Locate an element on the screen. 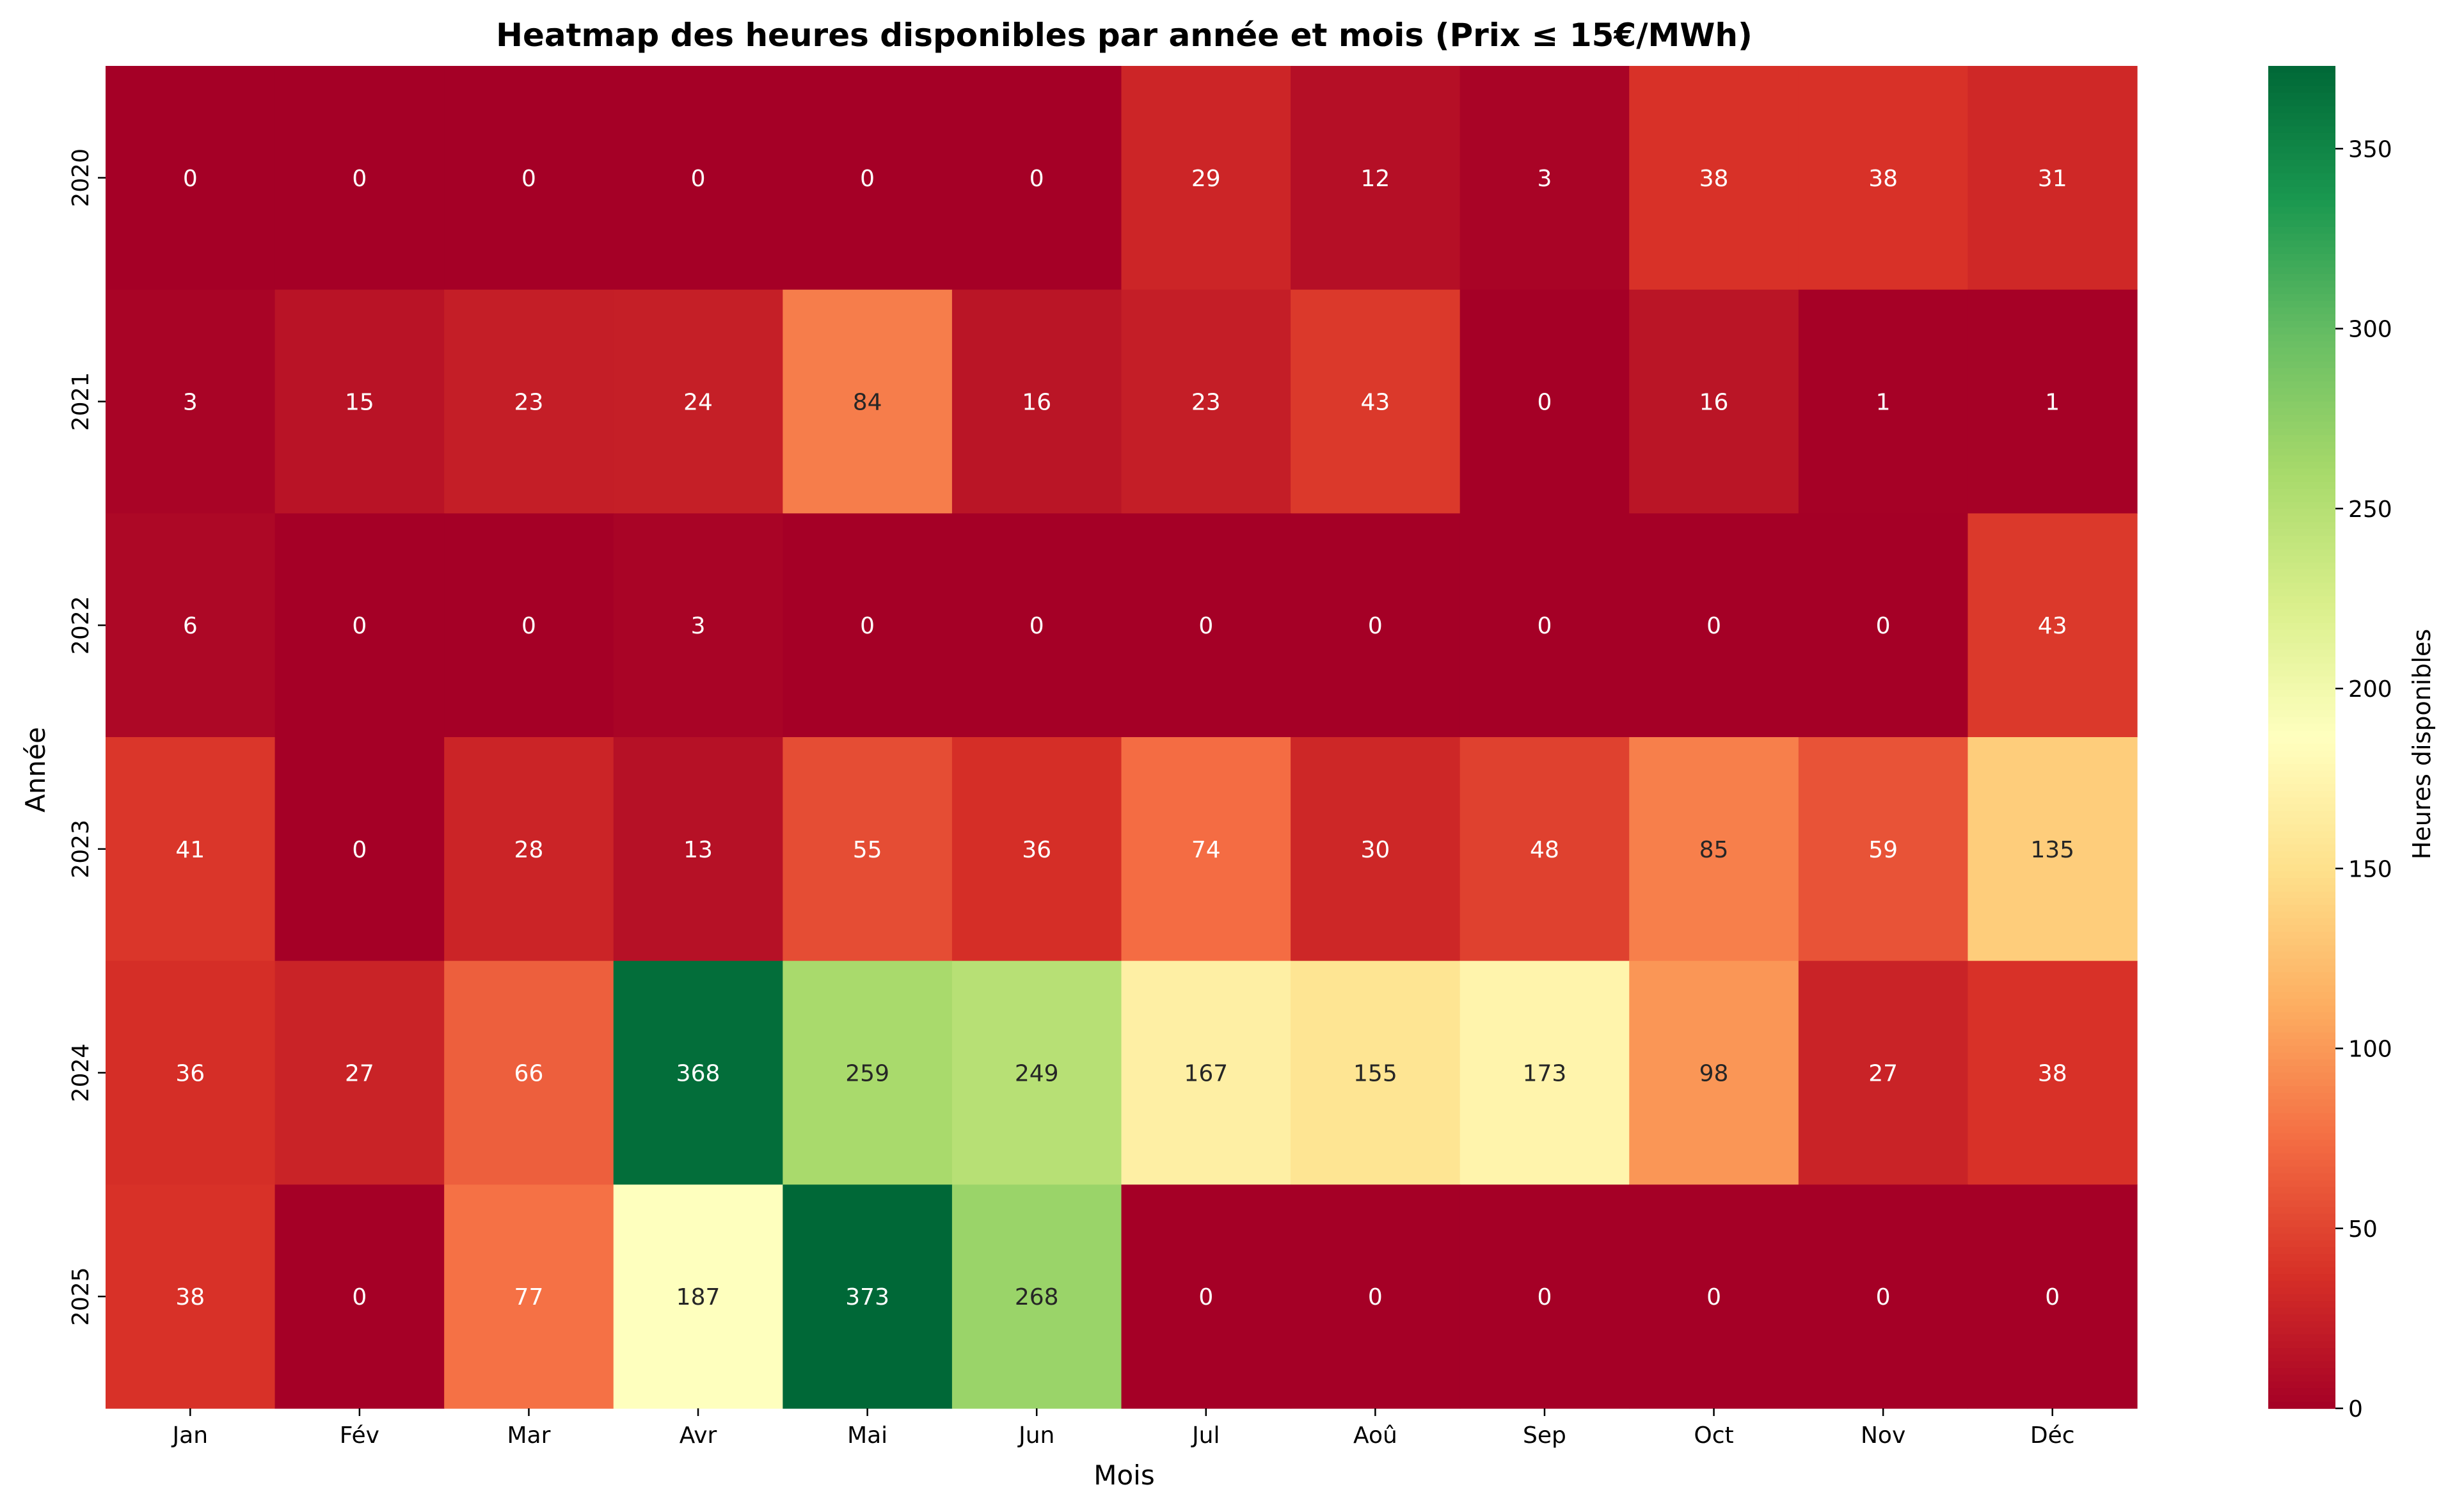 The height and width of the screenshot is (1512, 2457). cell-value-label: 155 is located at coordinates (1375, 1074).